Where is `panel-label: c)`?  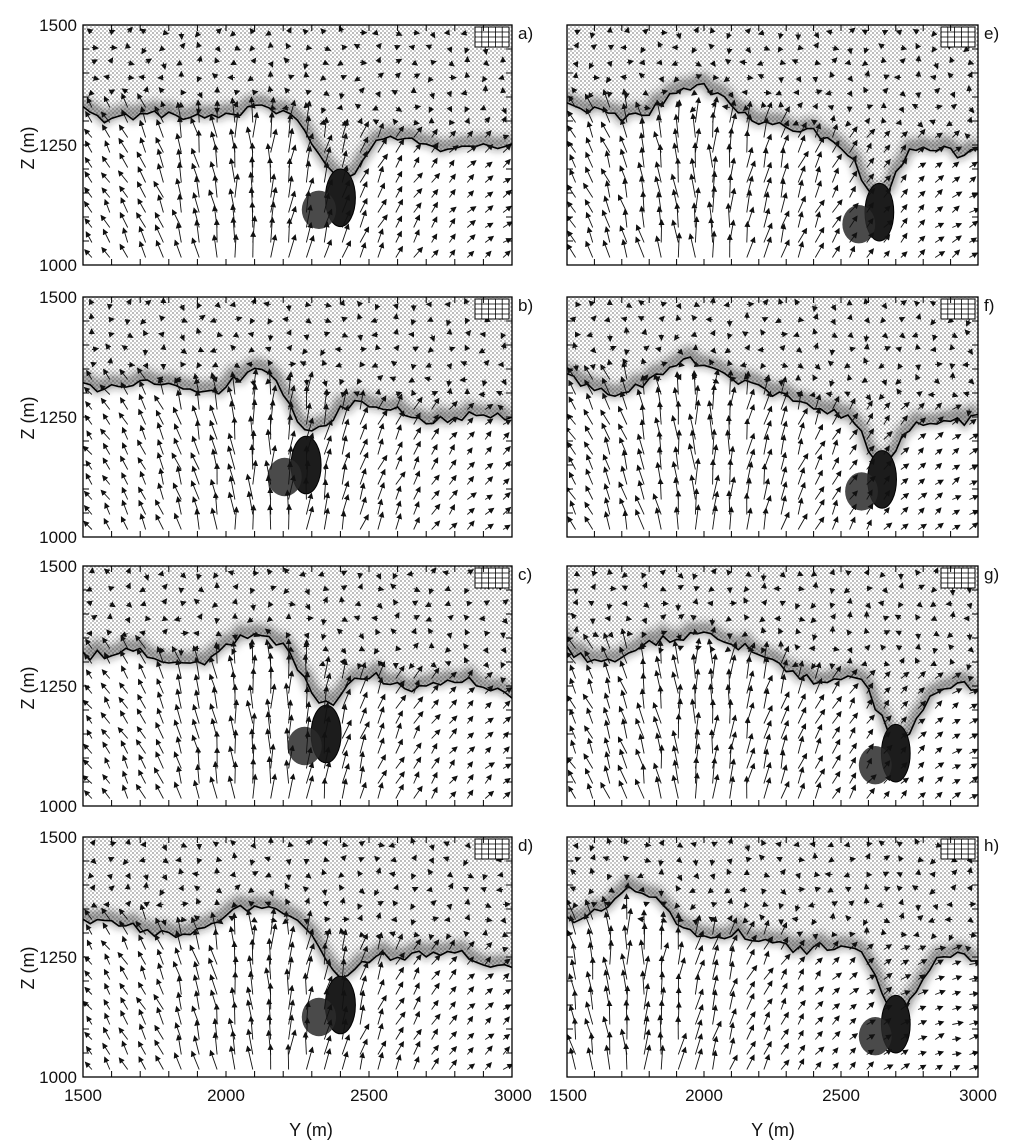
panel-label: c) is located at coordinates (525, 574).